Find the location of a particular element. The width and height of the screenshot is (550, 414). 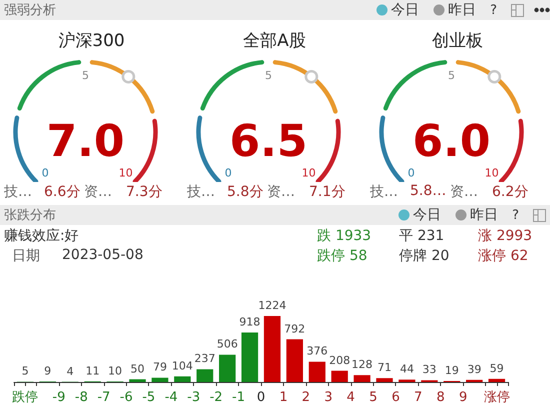

text: 6.6分 is located at coordinates (62, 192).